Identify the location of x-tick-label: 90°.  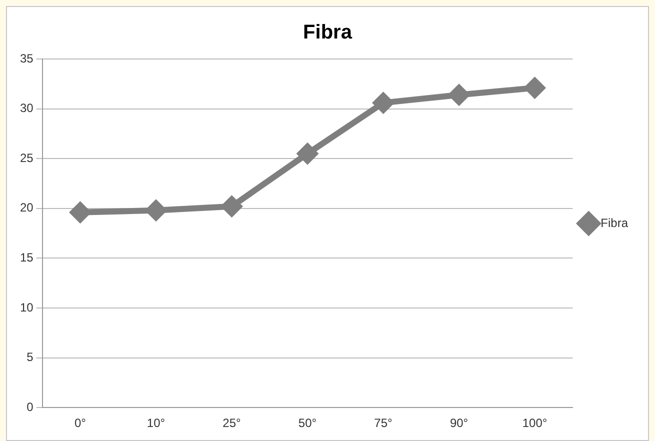
(459, 423).